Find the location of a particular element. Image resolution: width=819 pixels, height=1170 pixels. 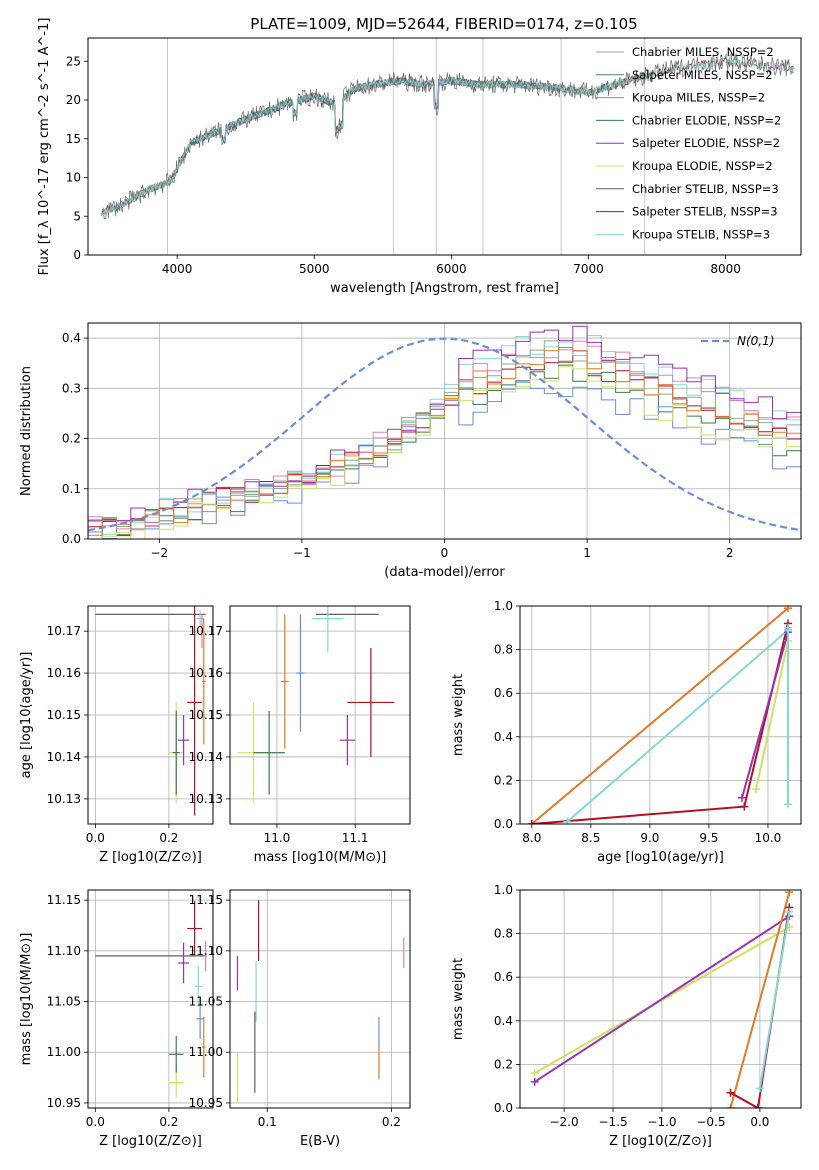

x-axis-label: (data-model)/error is located at coordinates (444, 572).